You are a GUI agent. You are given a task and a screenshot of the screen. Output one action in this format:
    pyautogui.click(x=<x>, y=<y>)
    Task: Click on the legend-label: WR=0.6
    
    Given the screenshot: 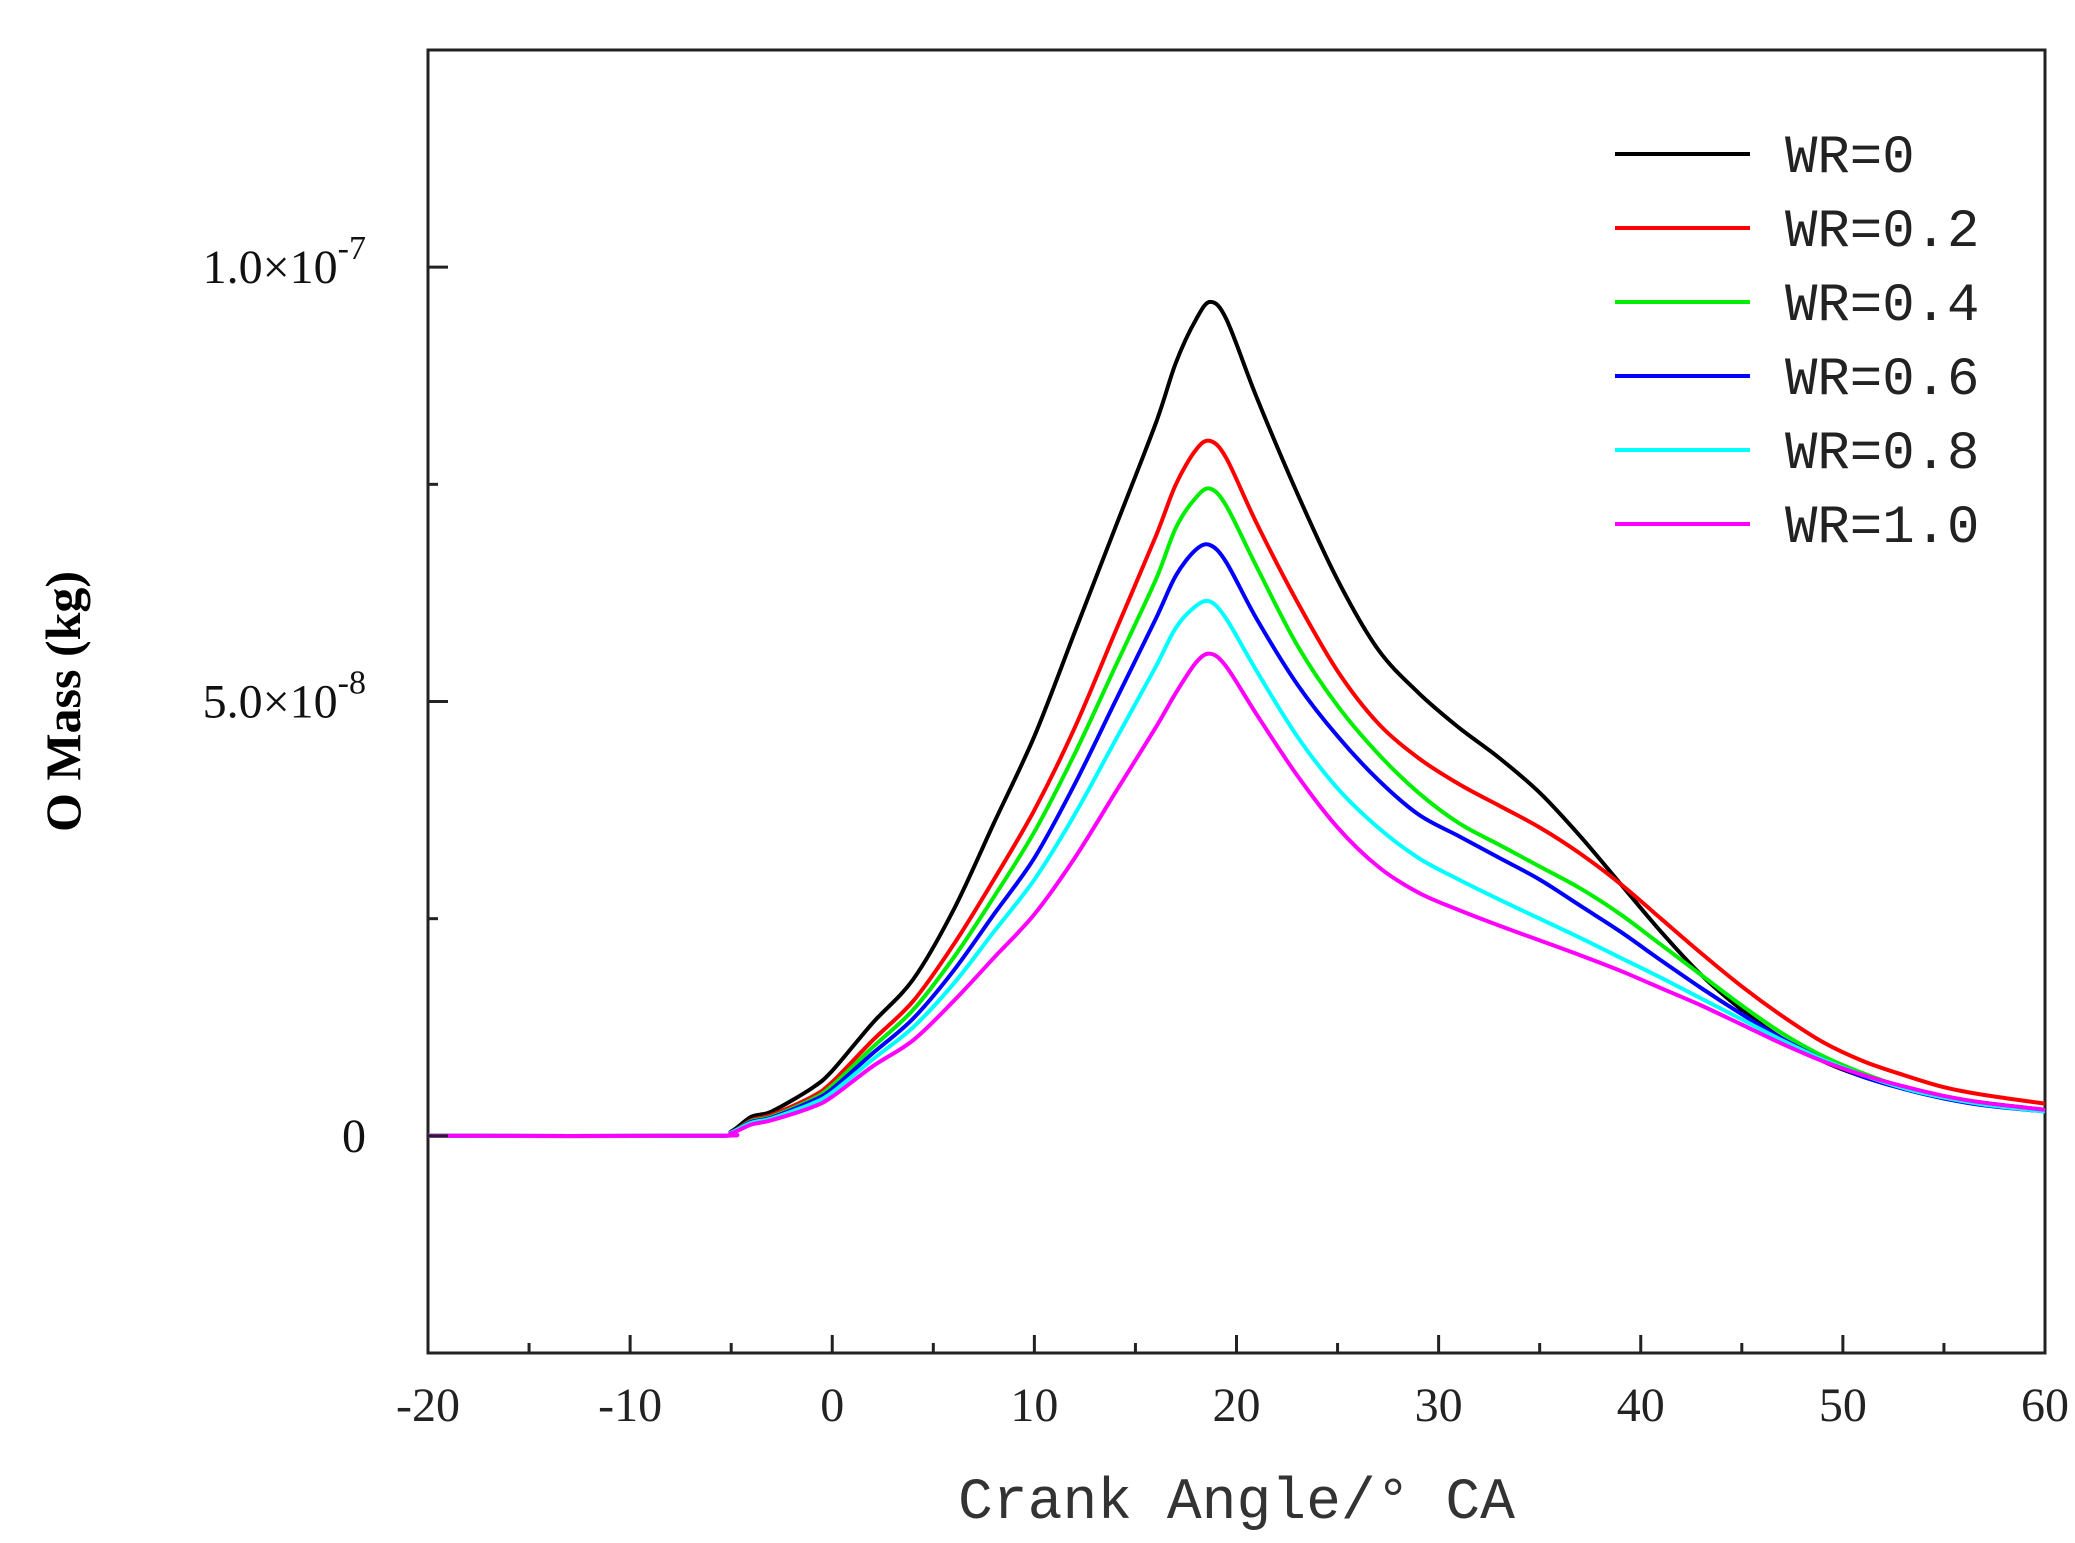 What is the action you would take?
    pyautogui.click(x=1882, y=380)
    